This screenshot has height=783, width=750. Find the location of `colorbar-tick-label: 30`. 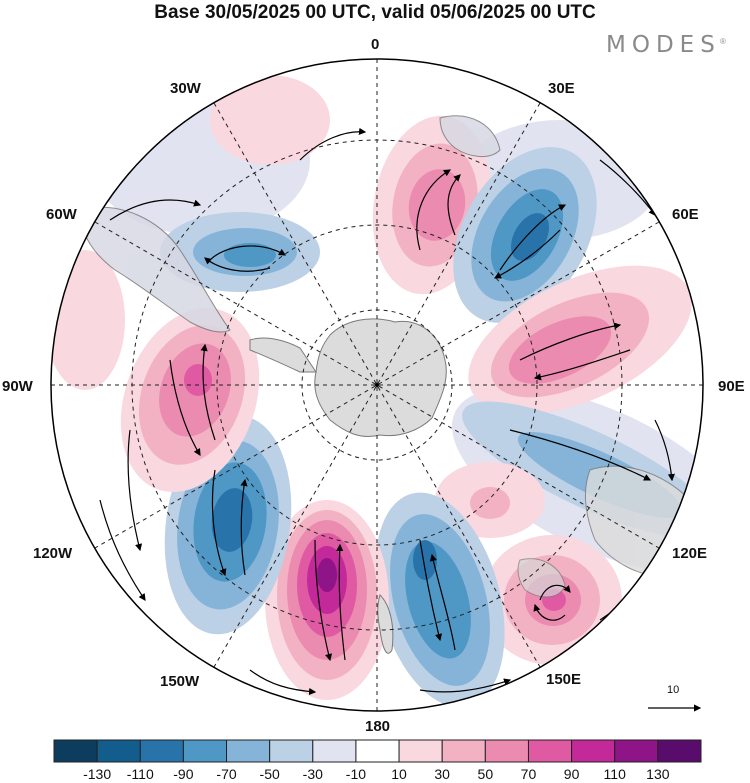

colorbar-tick-label: 30 is located at coordinates (442, 774).